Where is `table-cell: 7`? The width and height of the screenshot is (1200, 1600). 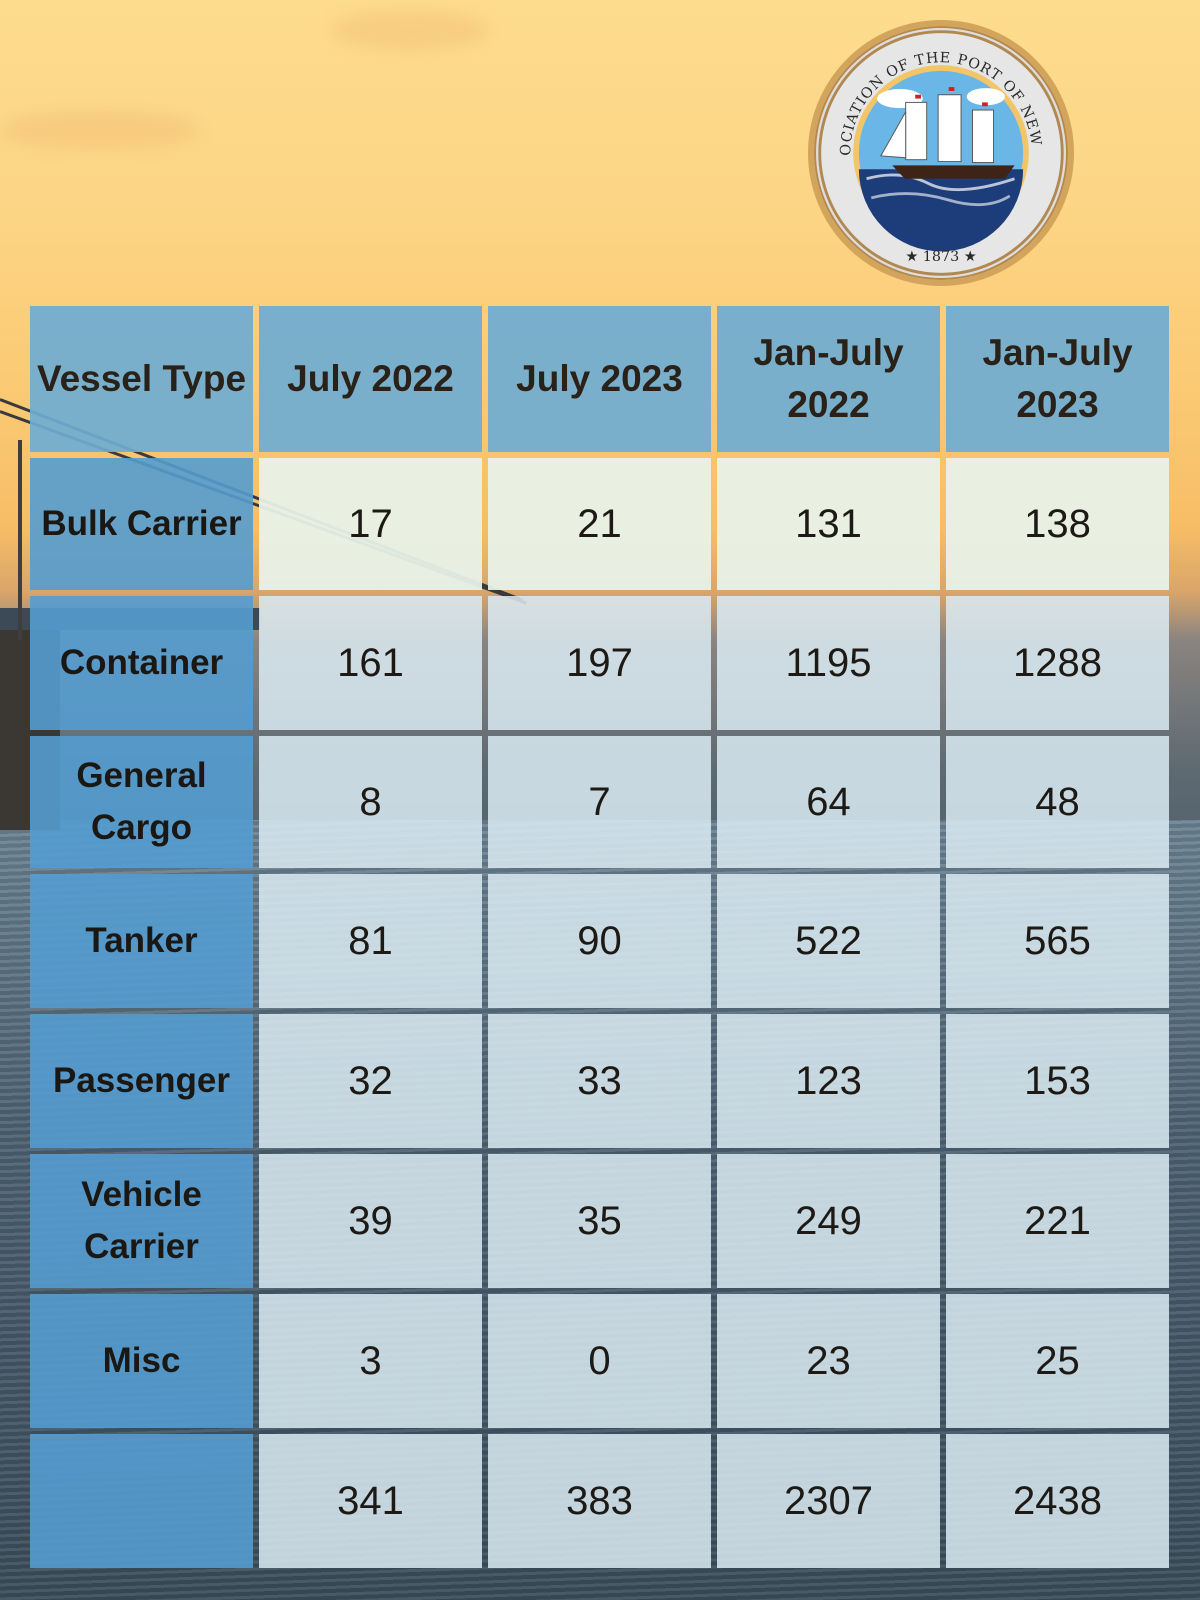
table-cell: 7 is located at coordinates (599, 802).